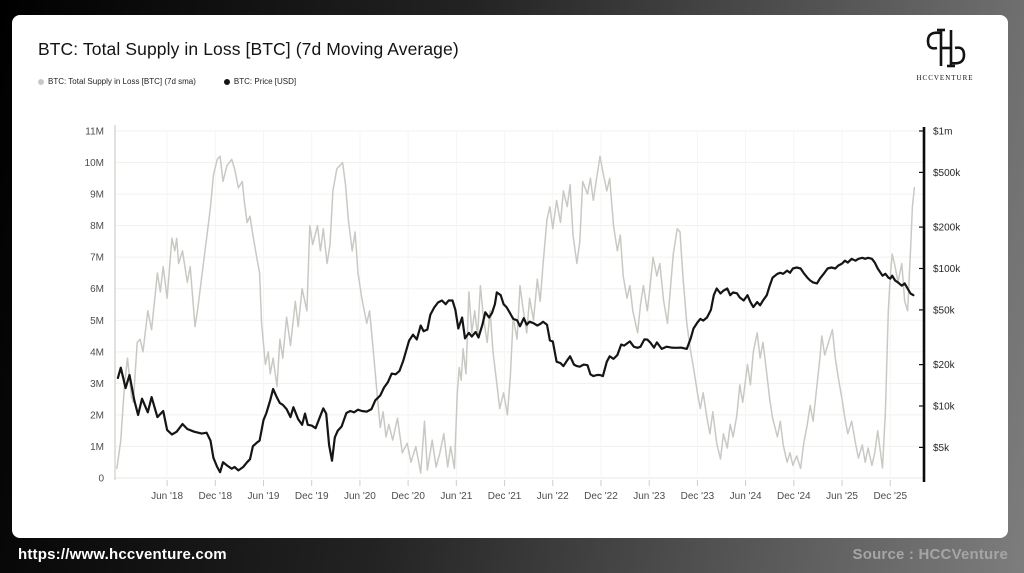 The width and height of the screenshot is (1024, 573). I want to click on legend-item-supply: BTC: Total Supply in Loss [BTC] (7d sma), so click(117, 81).